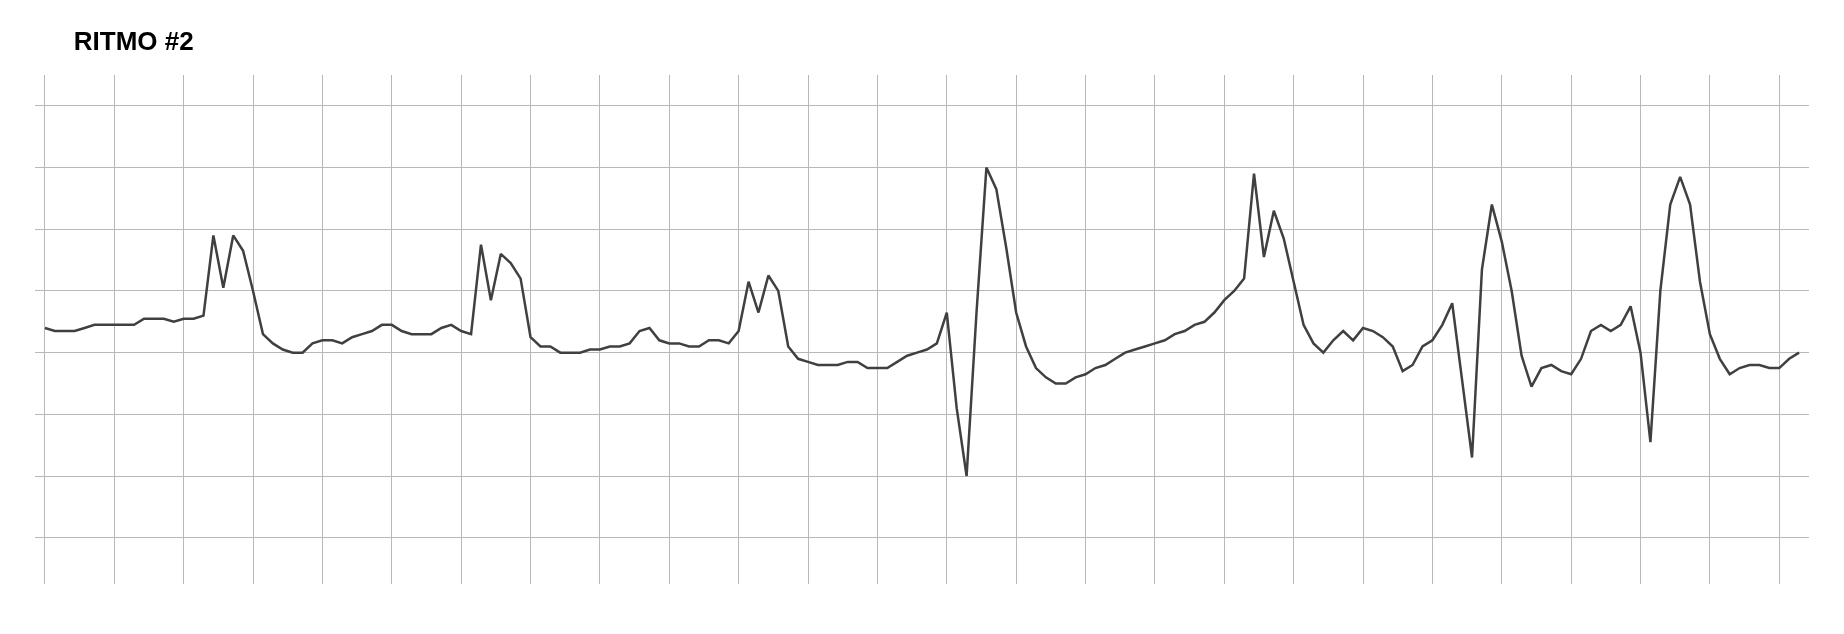 This screenshot has height=634, width=1844. What do you see at coordinates (133, 40) in the screenshot?
I see `chart-title: RITMO #2` at bounding box center [133, 40].